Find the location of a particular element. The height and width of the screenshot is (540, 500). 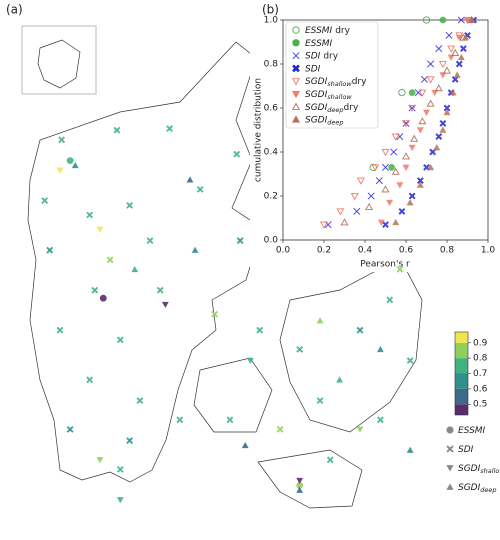

x-axis-label: Pearson's r is located at coordinates (385, 265).